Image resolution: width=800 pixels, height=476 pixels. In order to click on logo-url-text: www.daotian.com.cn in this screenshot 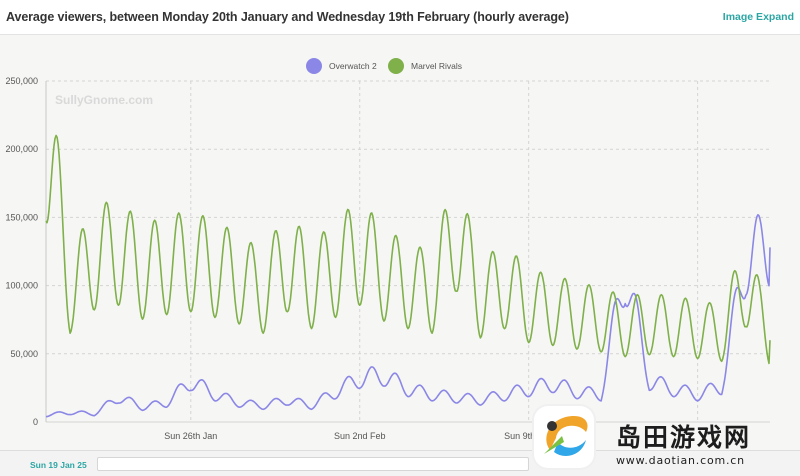, I will do `click(680, 460)`.